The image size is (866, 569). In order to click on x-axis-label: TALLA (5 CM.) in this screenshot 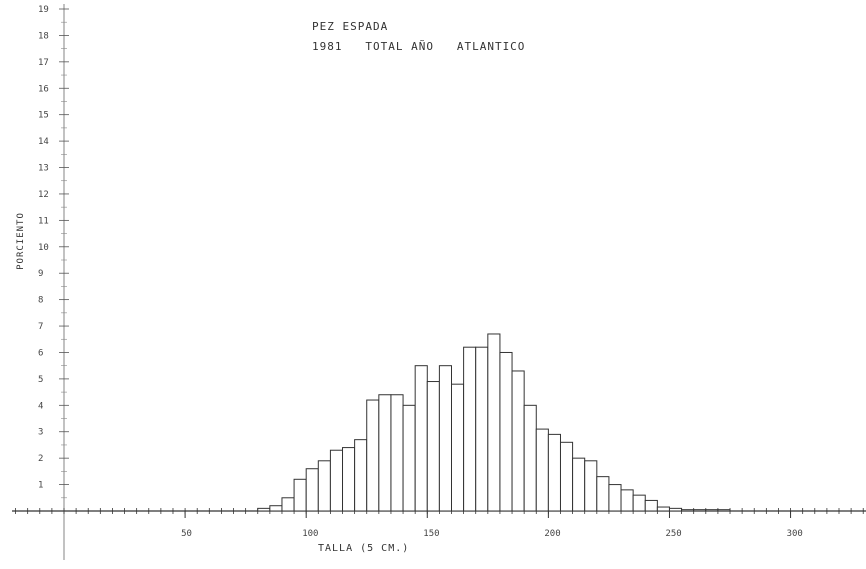, I will do `click(364, 548)`.